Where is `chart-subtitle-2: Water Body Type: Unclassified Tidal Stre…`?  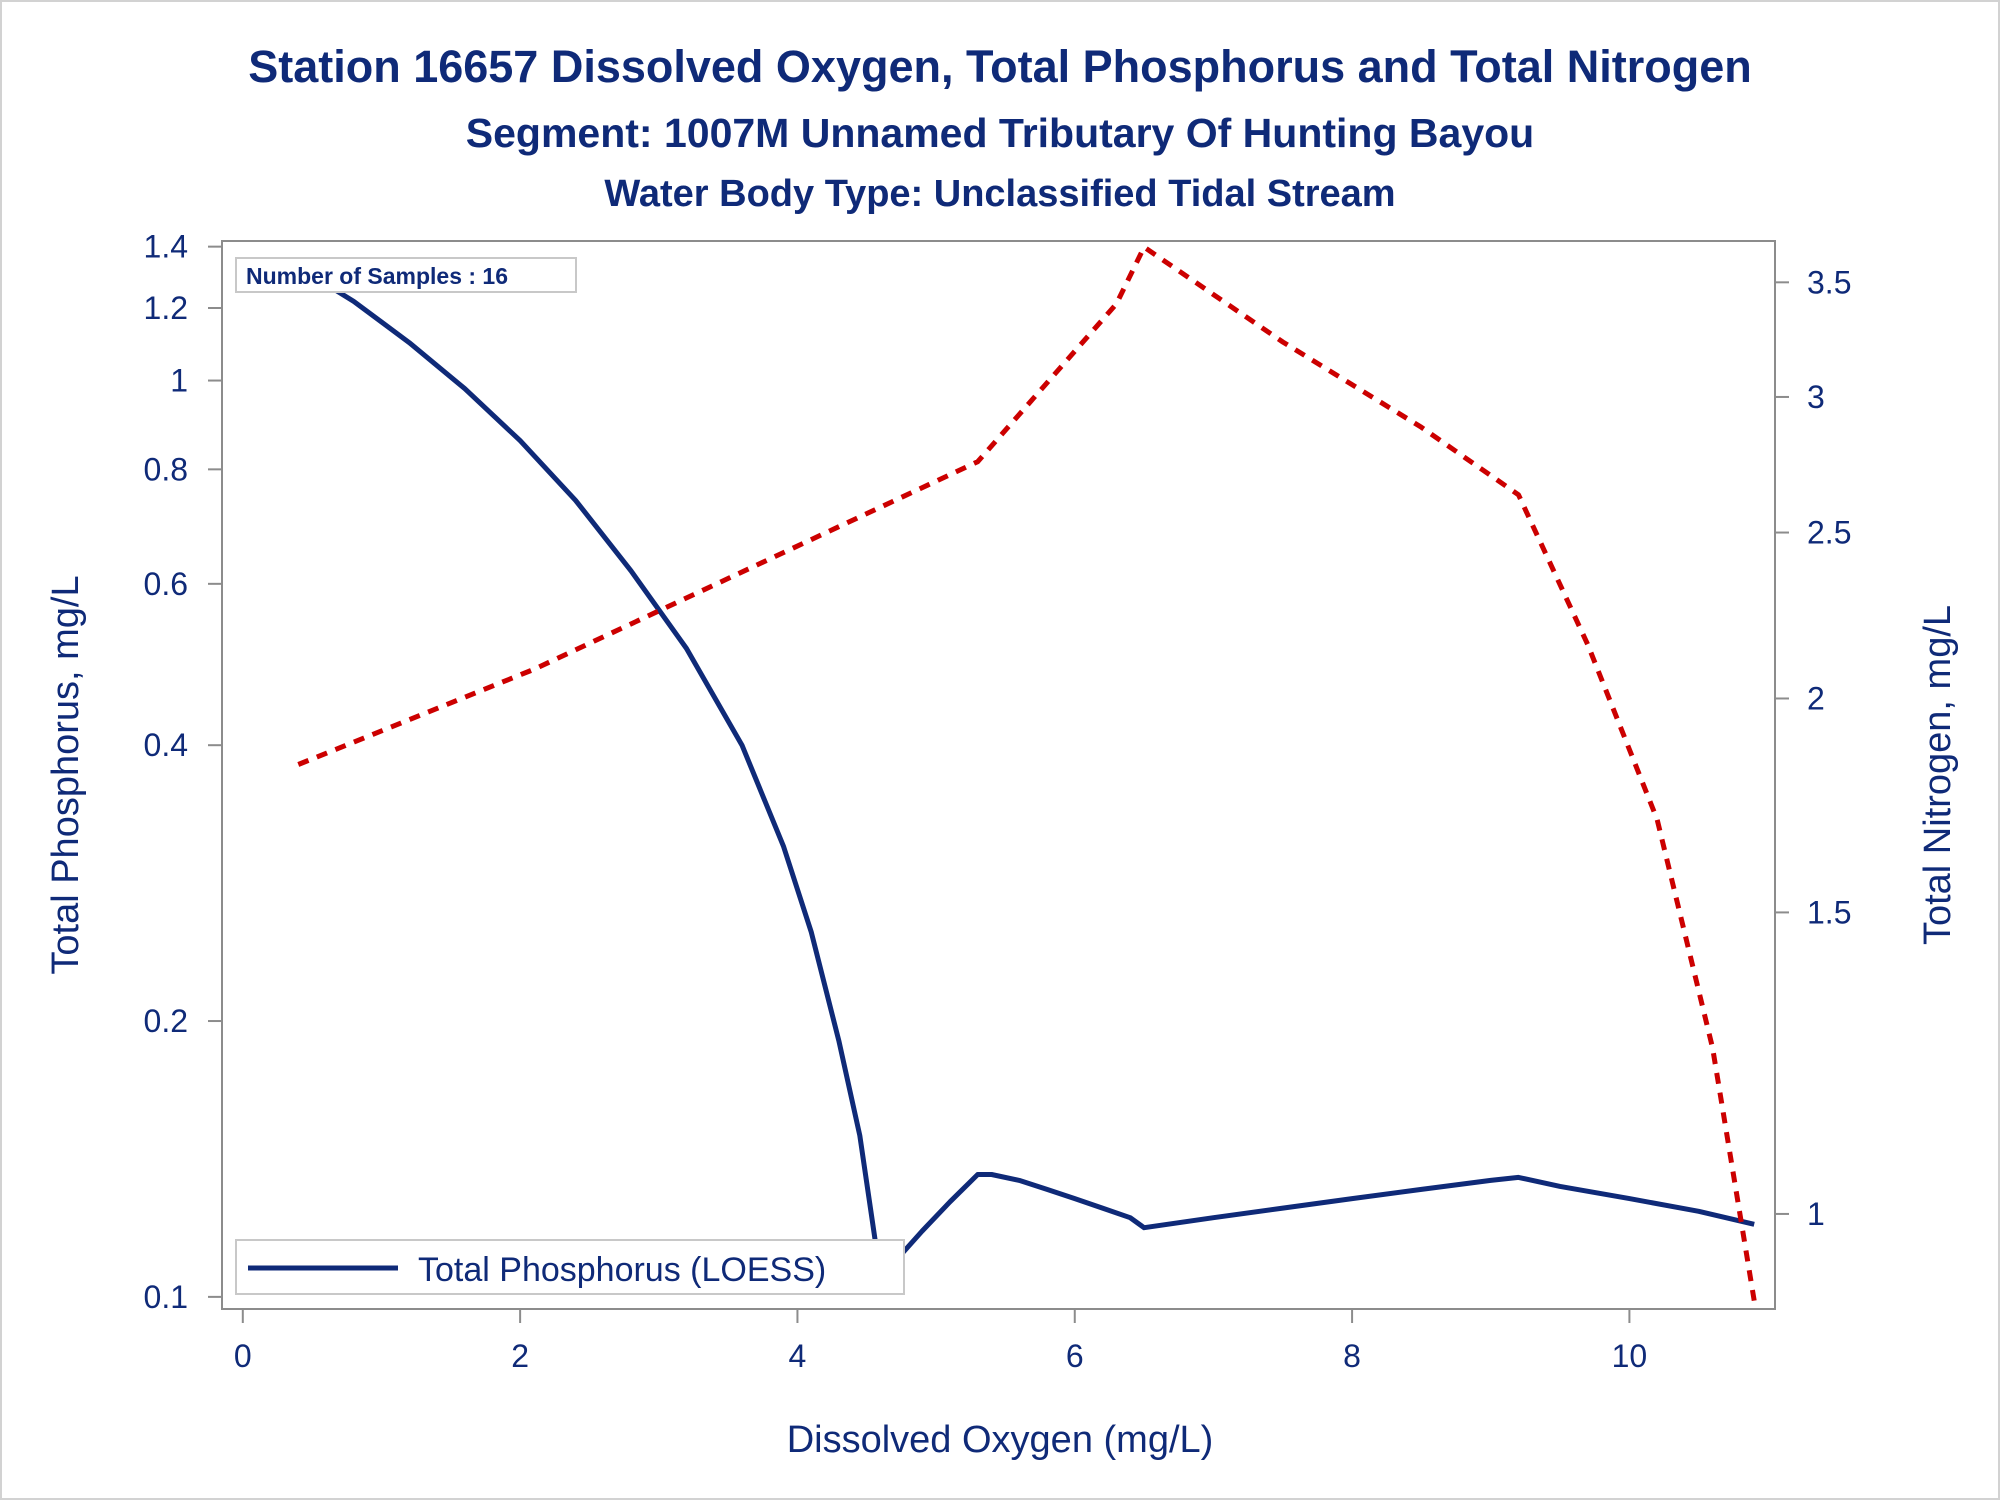 chart-subtitle-2: Water Body Type: Unclassified Tidal Stre… is located at coordinates (999, 194).